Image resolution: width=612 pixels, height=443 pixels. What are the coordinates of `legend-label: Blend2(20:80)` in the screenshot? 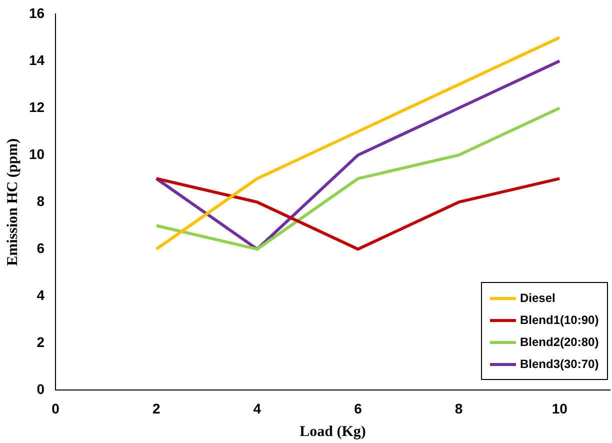 It's located at (559, 342).